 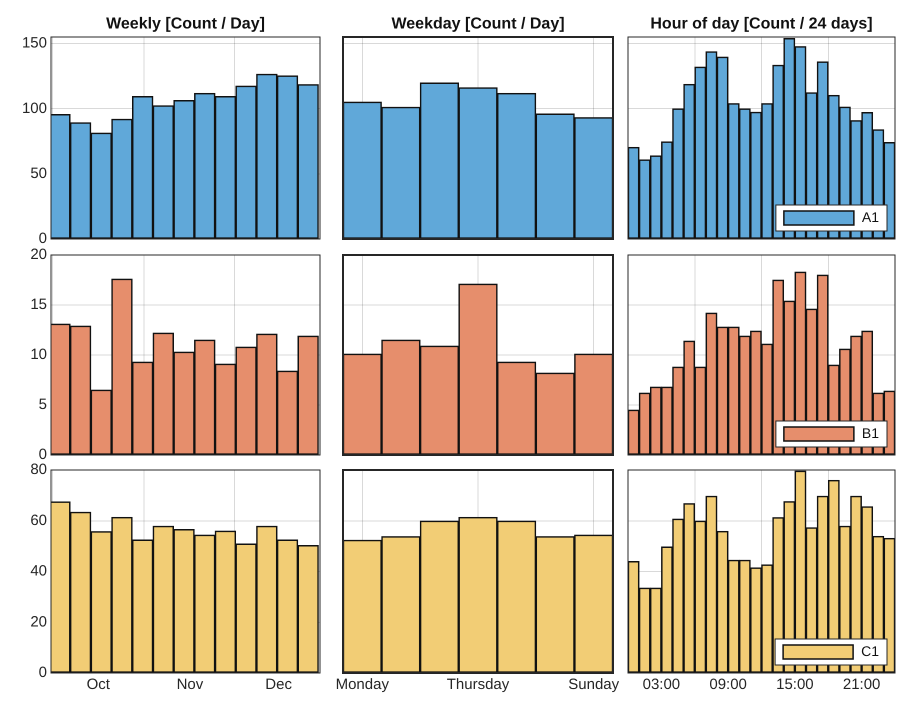 I want to click on chart-title: Weekly [Count / Day], so click(x=185, y=23).